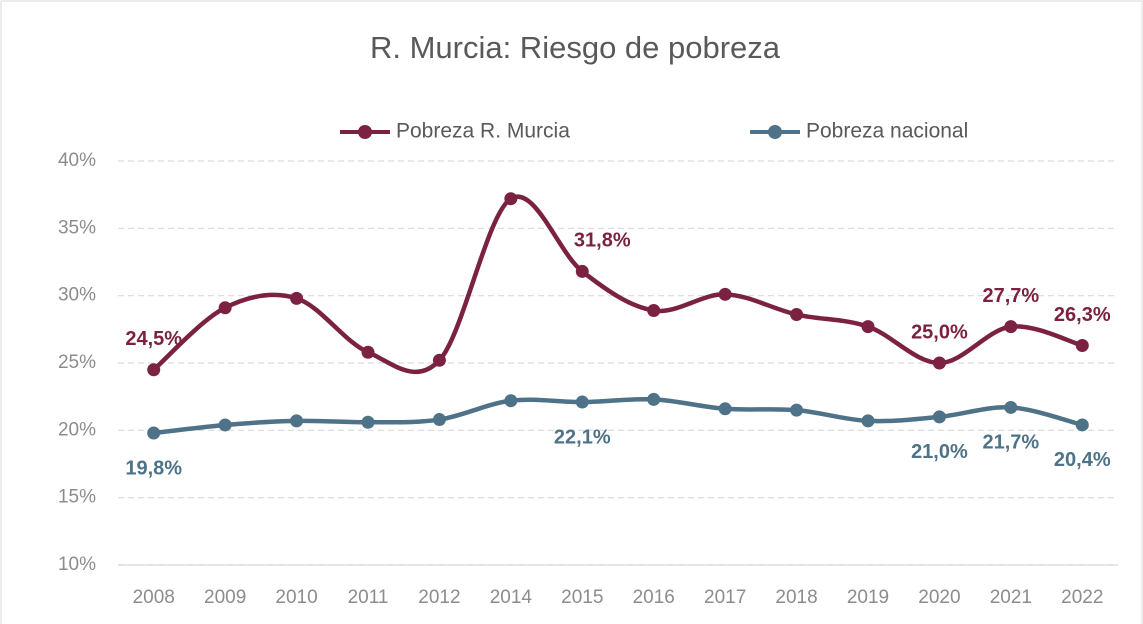 The height and width of the screenshot is (624, 1143). Describe the element at coordinates (153, 468) in the screenshot. I see `data-label: 19,8%` at that location.